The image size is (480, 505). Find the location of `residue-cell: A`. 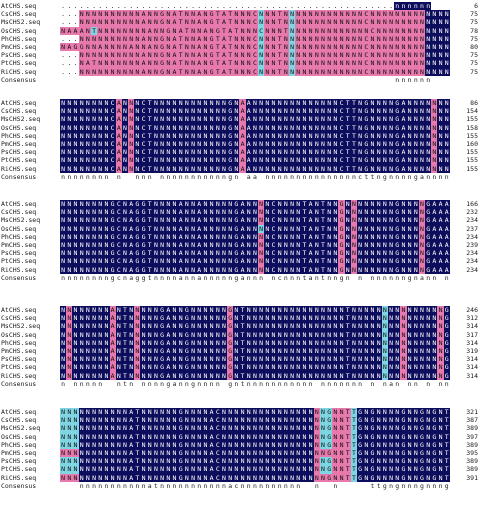

residue-cell: A is located at coordinates (434, 212).